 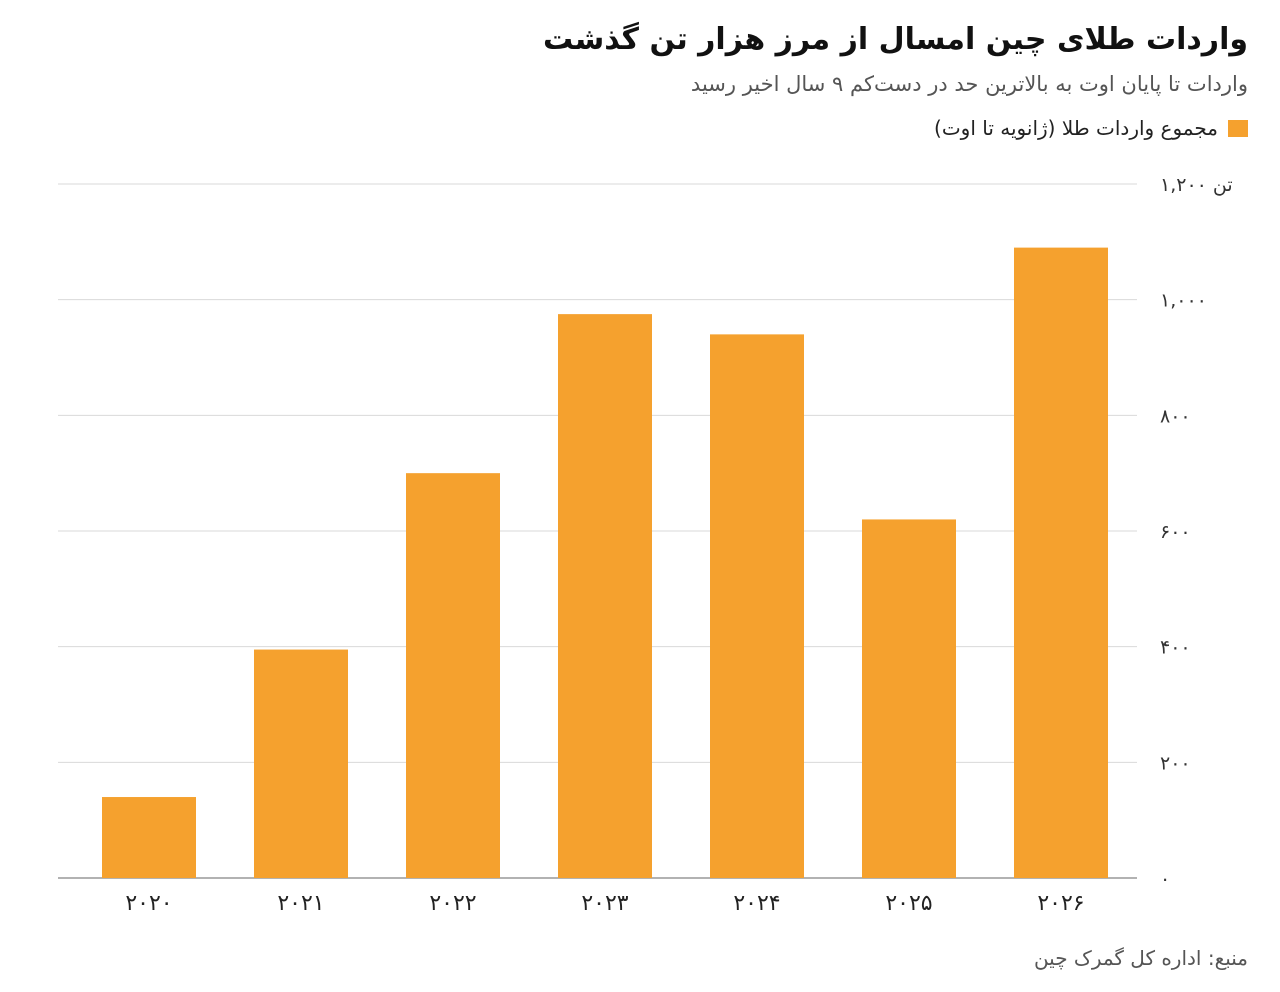 I want to click on legend-swatch, so click(x=1238, y=128).